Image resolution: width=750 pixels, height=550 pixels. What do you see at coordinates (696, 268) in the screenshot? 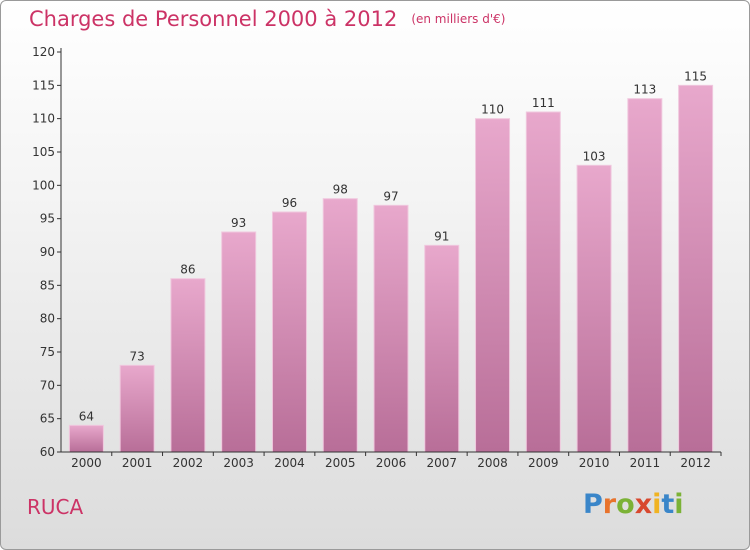
I see `bar-2012` at bounding box center [696, 268].